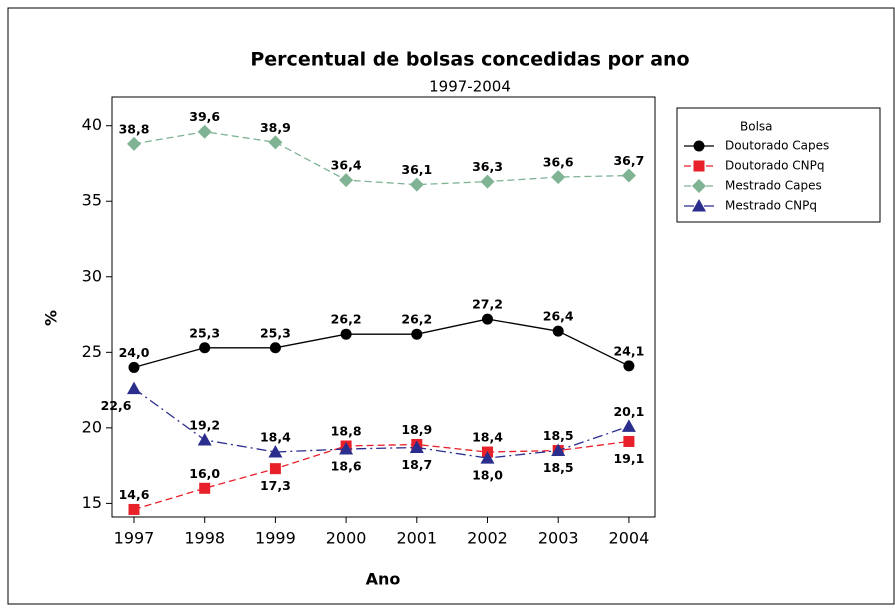 The width and height of the screenshot is (895, 609). I want to click on x-tick-label: 1999, so click(275, 538).